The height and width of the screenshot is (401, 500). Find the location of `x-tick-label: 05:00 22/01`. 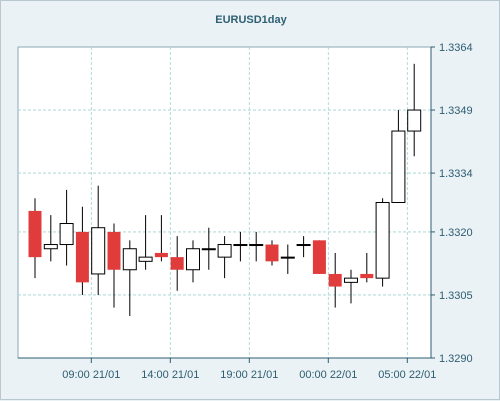

x-tick-label: 05:00 22/01 is located at coordinates (407, 375).